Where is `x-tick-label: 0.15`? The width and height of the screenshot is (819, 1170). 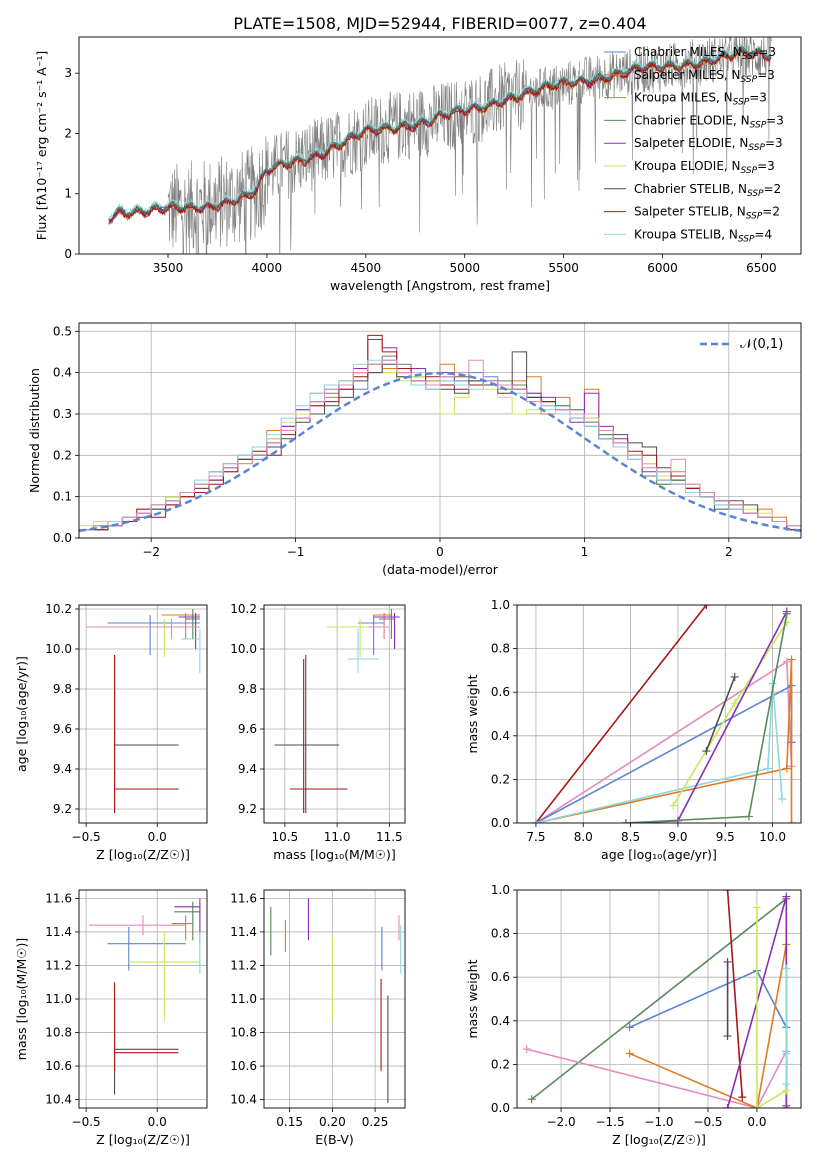
x-tick-label: 0.15 is located at coordinates (289, 1122).